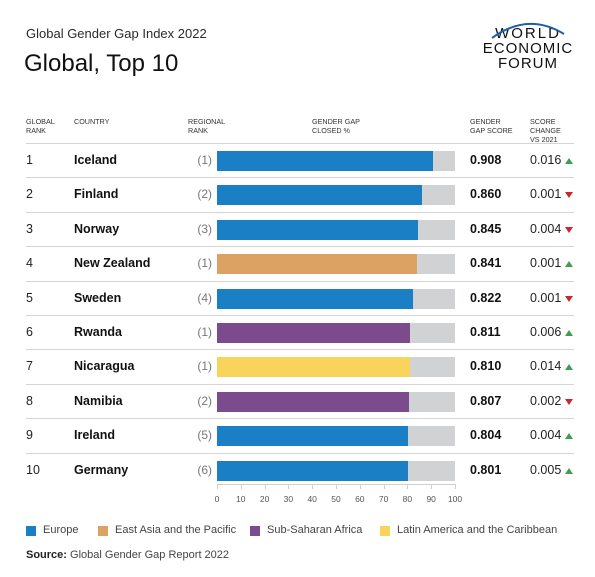 The height and width of the screenshot is (577, 595). What do you see at coordinates (46, 555) in the screenshot?
I see `source-label: Source:` at bounding box center [46, 555].